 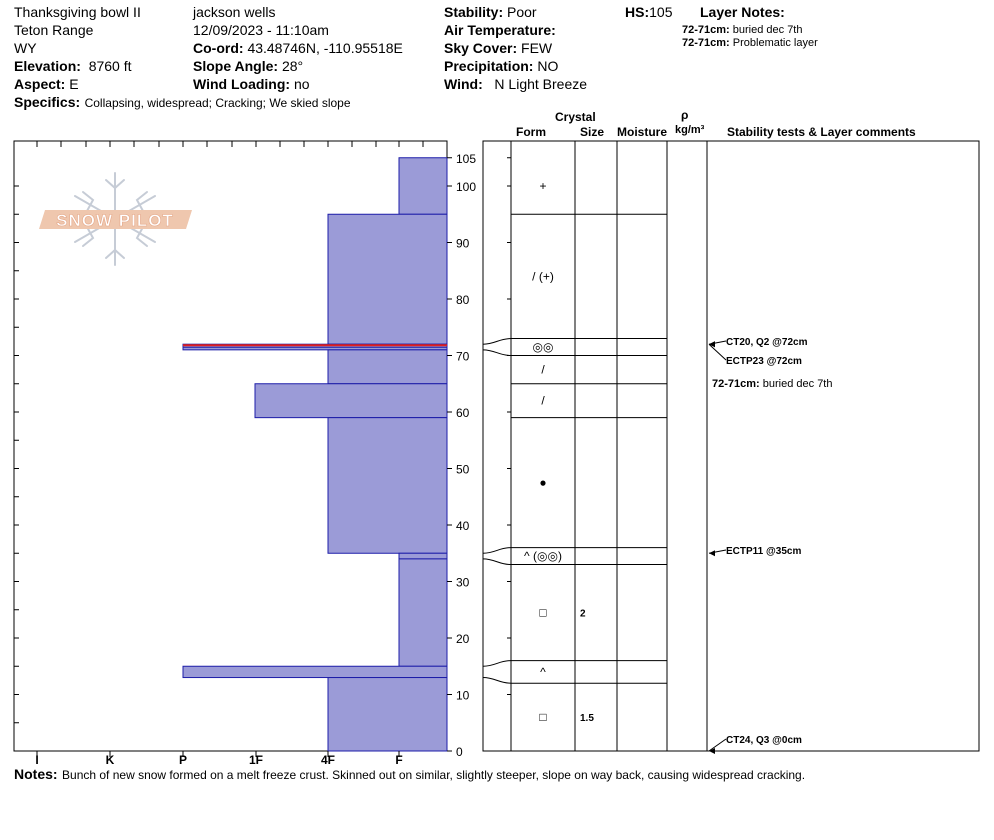 I want to click on depth-label: 30, so click(x=463, y=583).